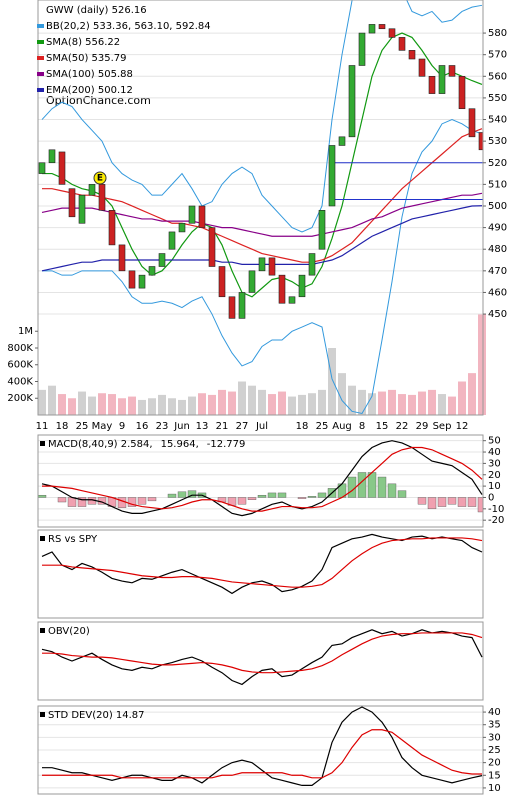 Image resolution: width=526 pixels, height=796 pixels. I want to click on x-tick-label: 12, so click(462, 426).